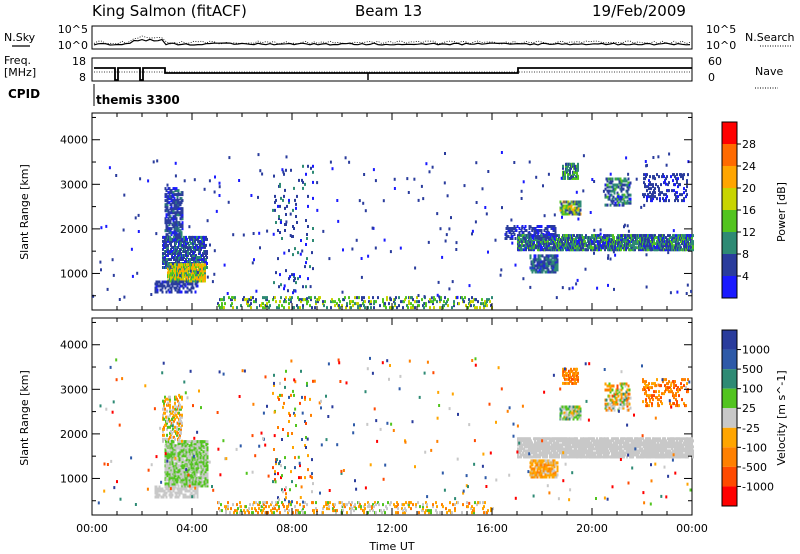  What do you see at coordinates (749, 166) in the screenshot?
I see `power-colorbar-tick-label: 24` at bounding box center [749, 166].